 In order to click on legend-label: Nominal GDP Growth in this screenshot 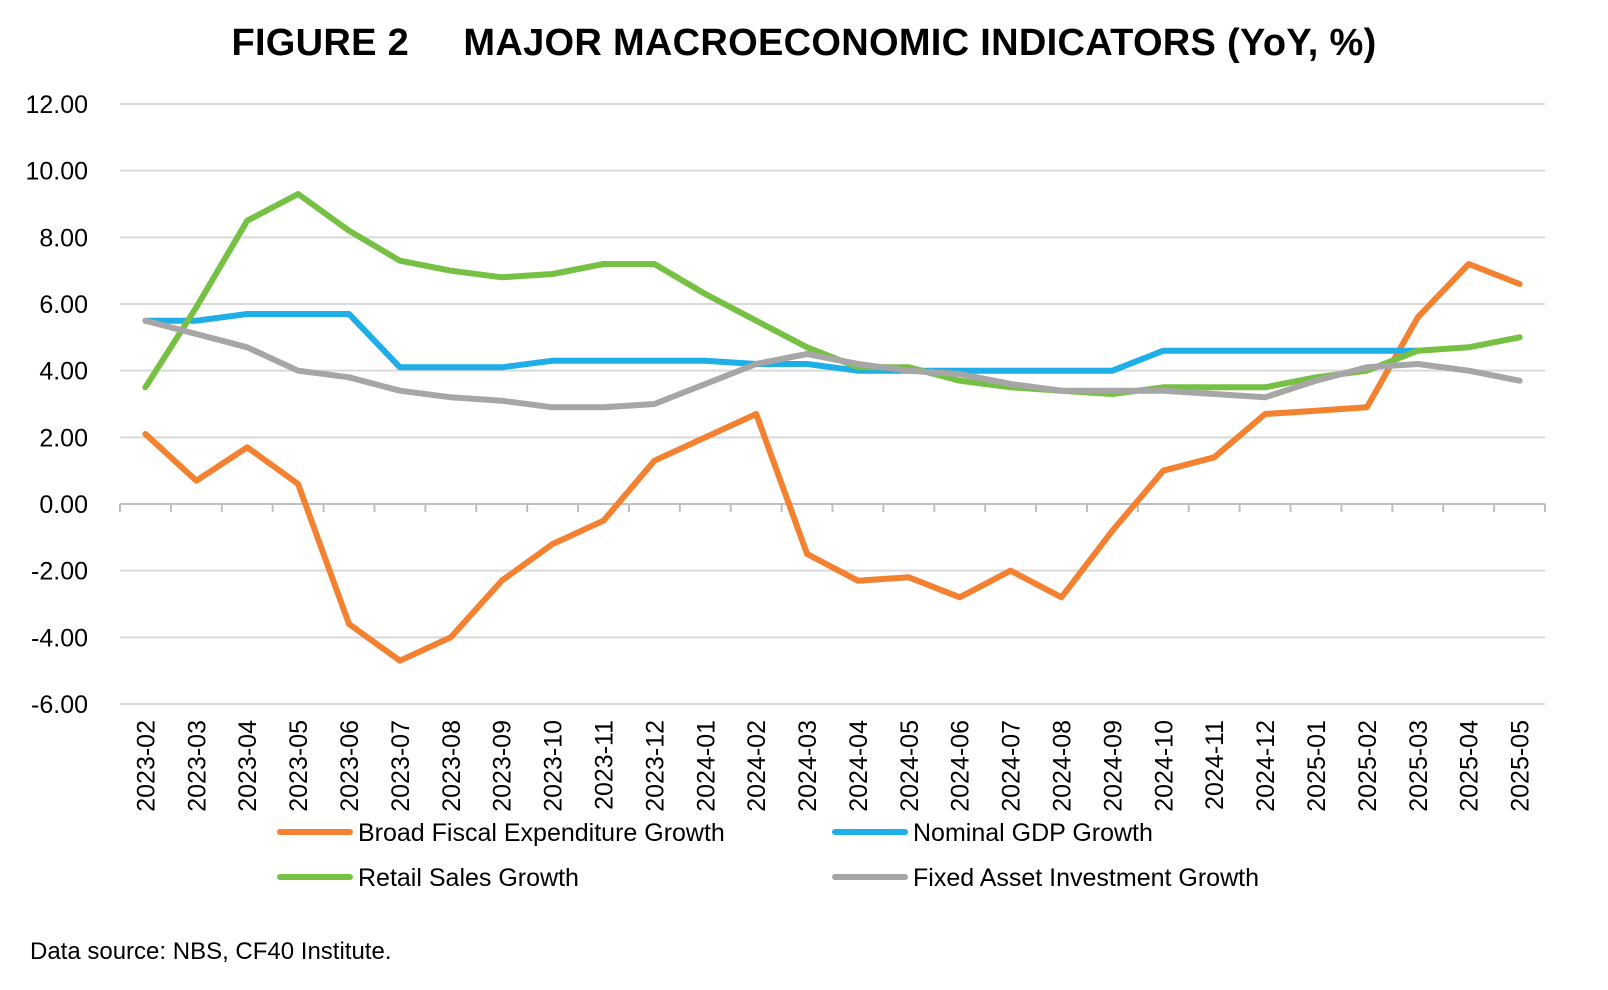, I will do `click(1033, 833)`.